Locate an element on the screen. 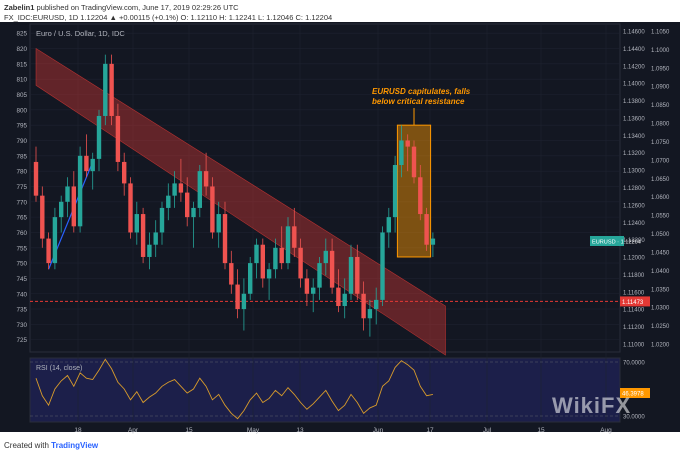 The width and height of the screenshot is (680, 456). left-axis-tick: 800 is located at coordinates (21, 110).